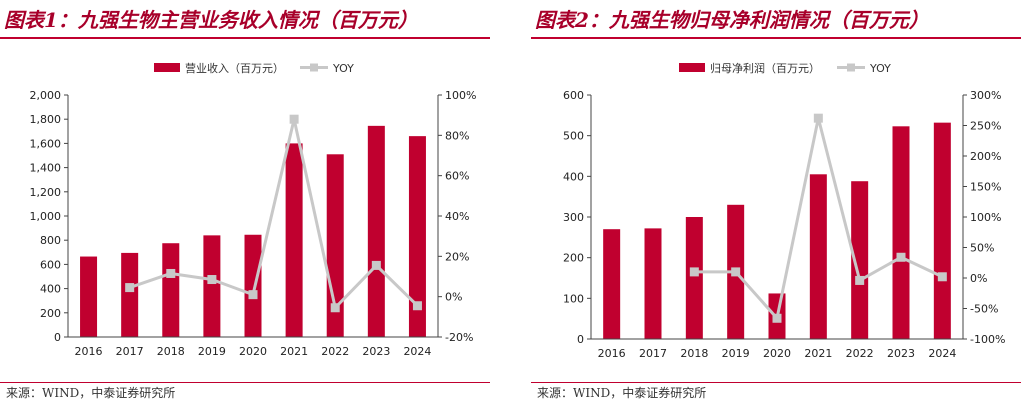 This screenshot has height=406, width=1031. I want to click on bar-2019, so click(212, 286).